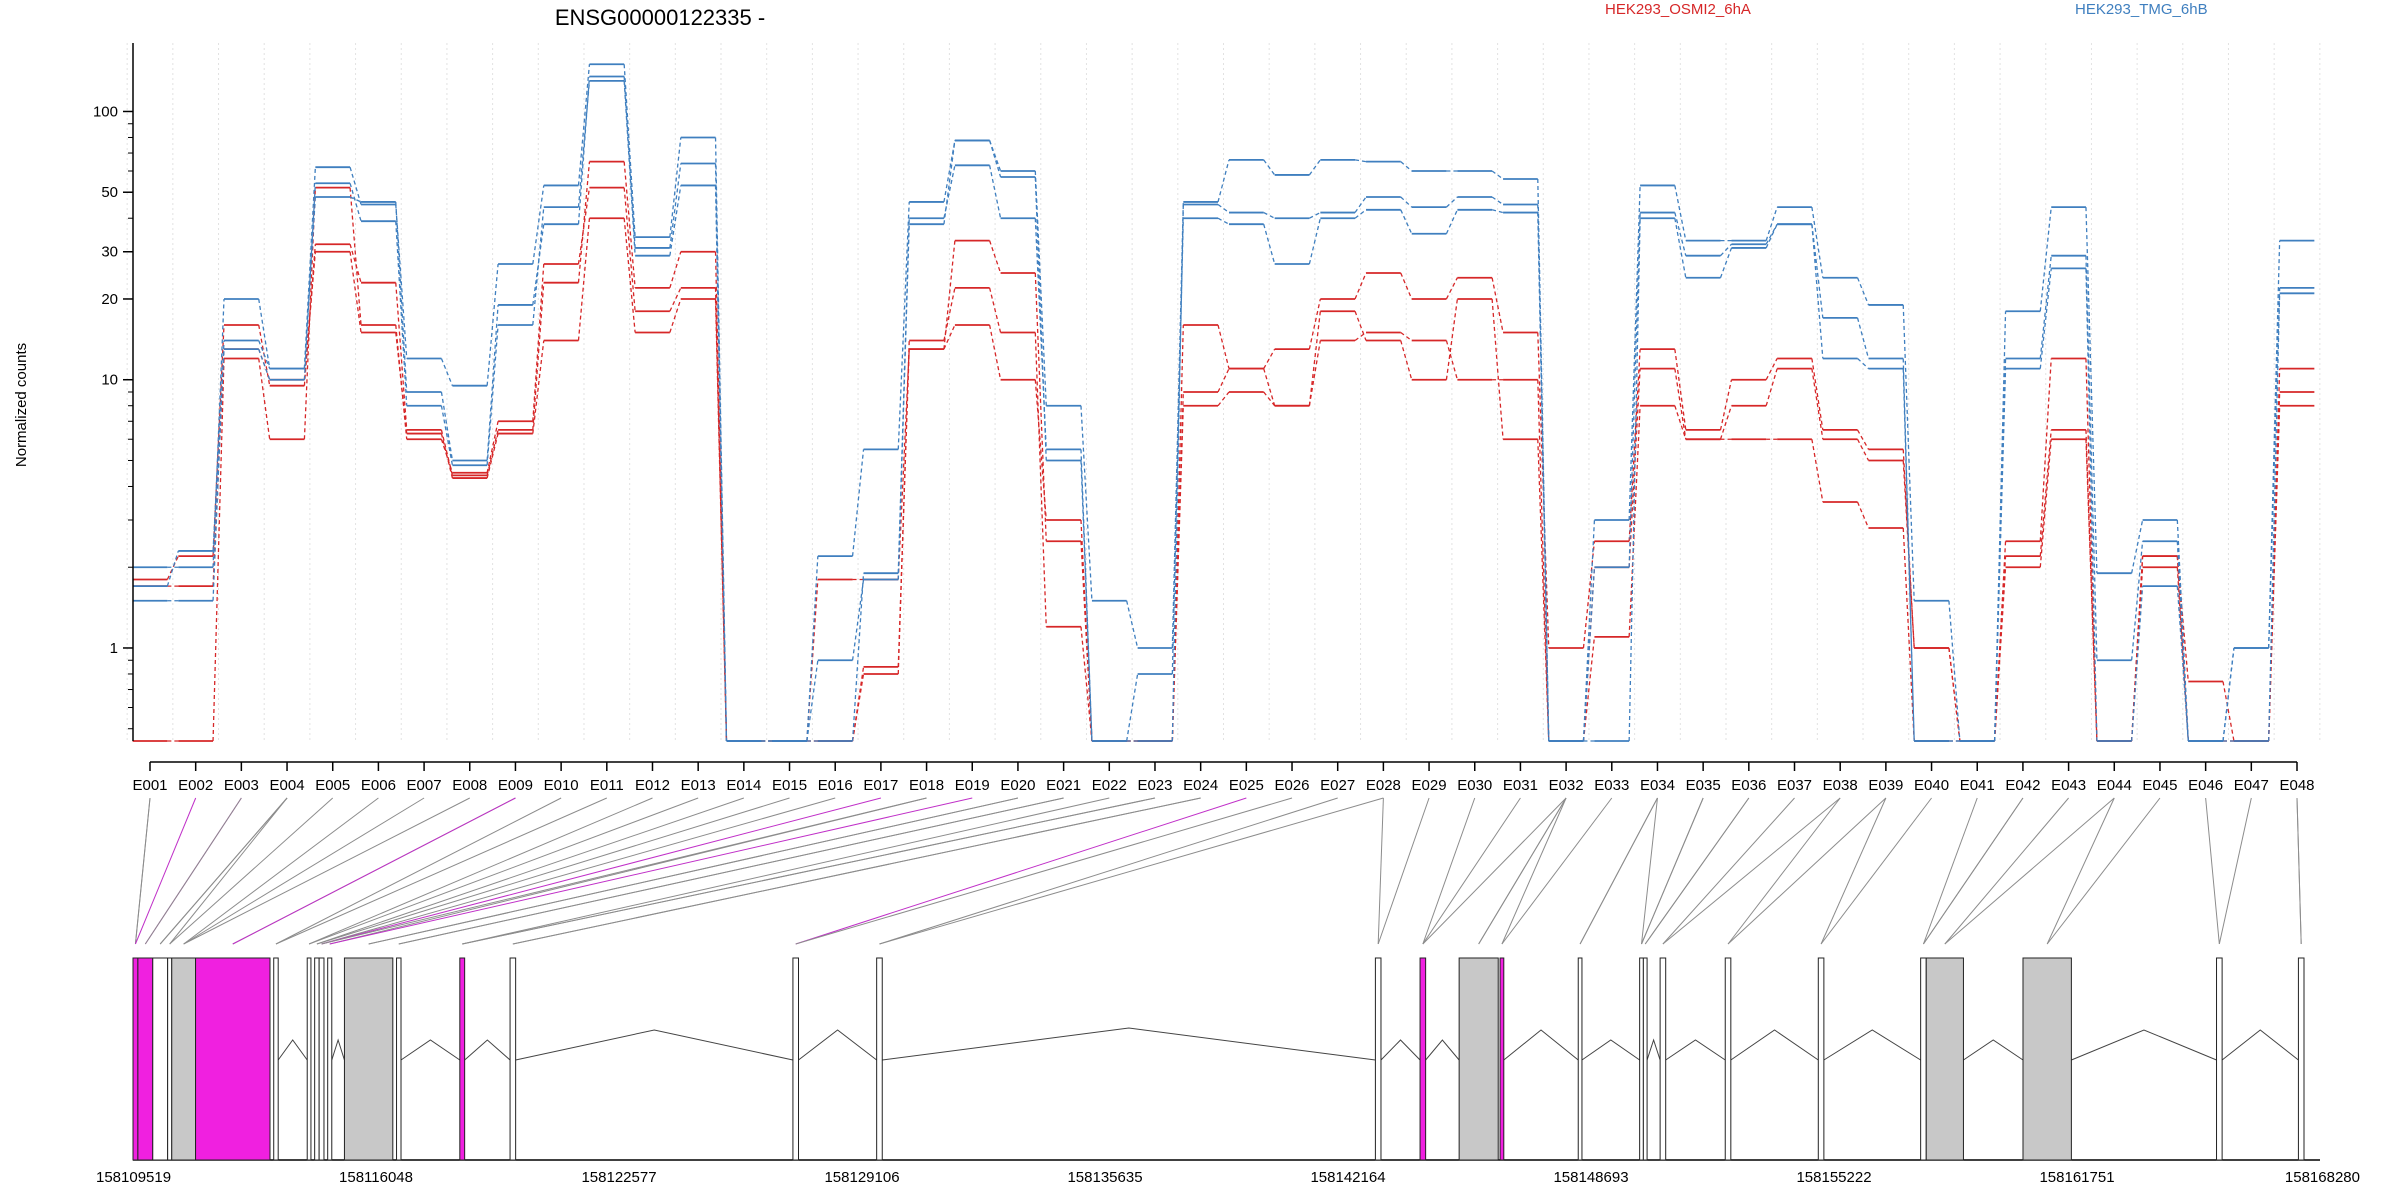 The image size is (2400, 1200). I want to click on x-tick-label: E020, so click(1017, 785).